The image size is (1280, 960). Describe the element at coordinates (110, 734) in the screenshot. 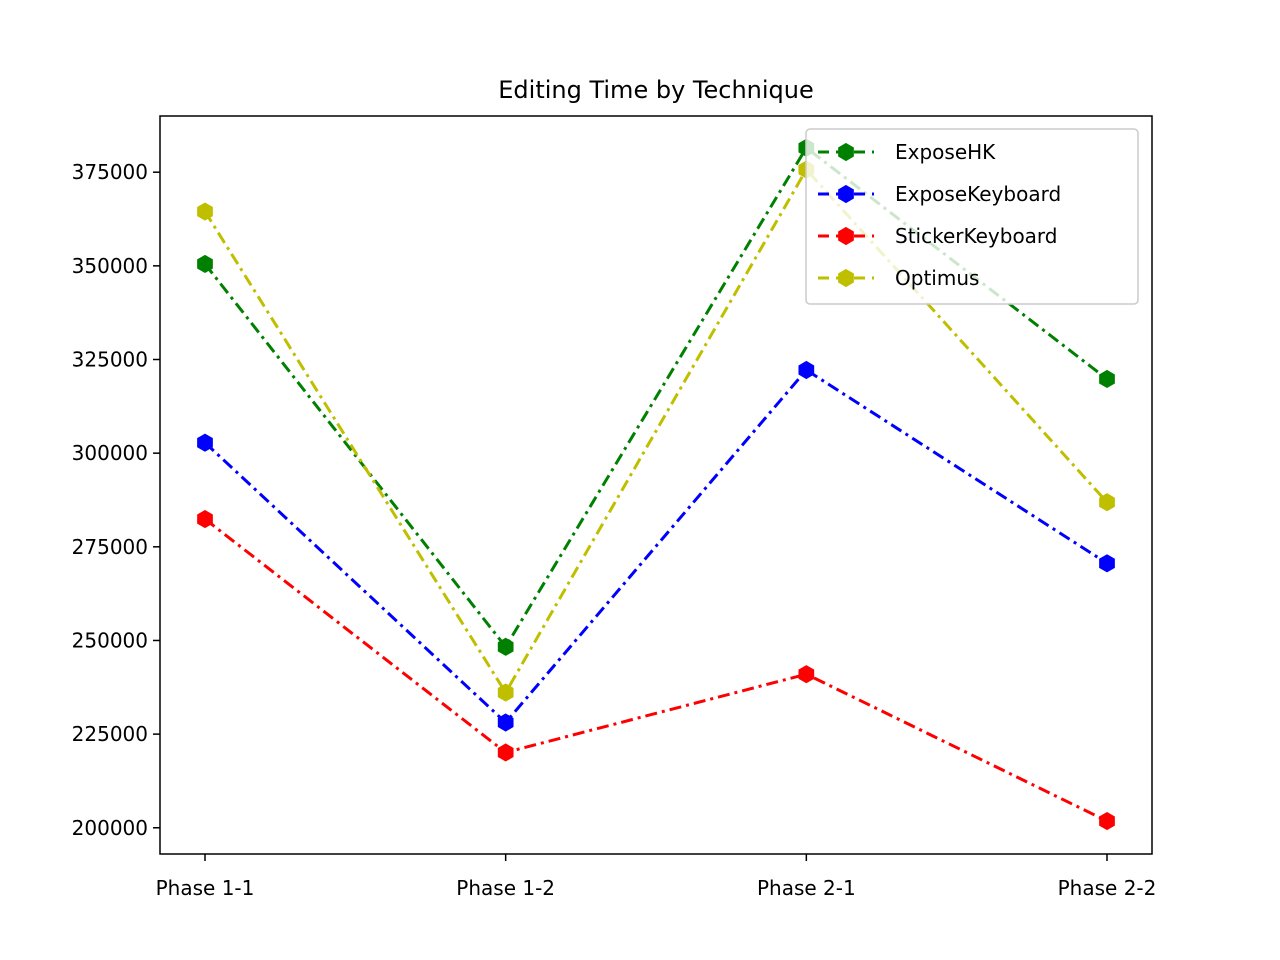

I see `y-tick-label: 225000` at that location.